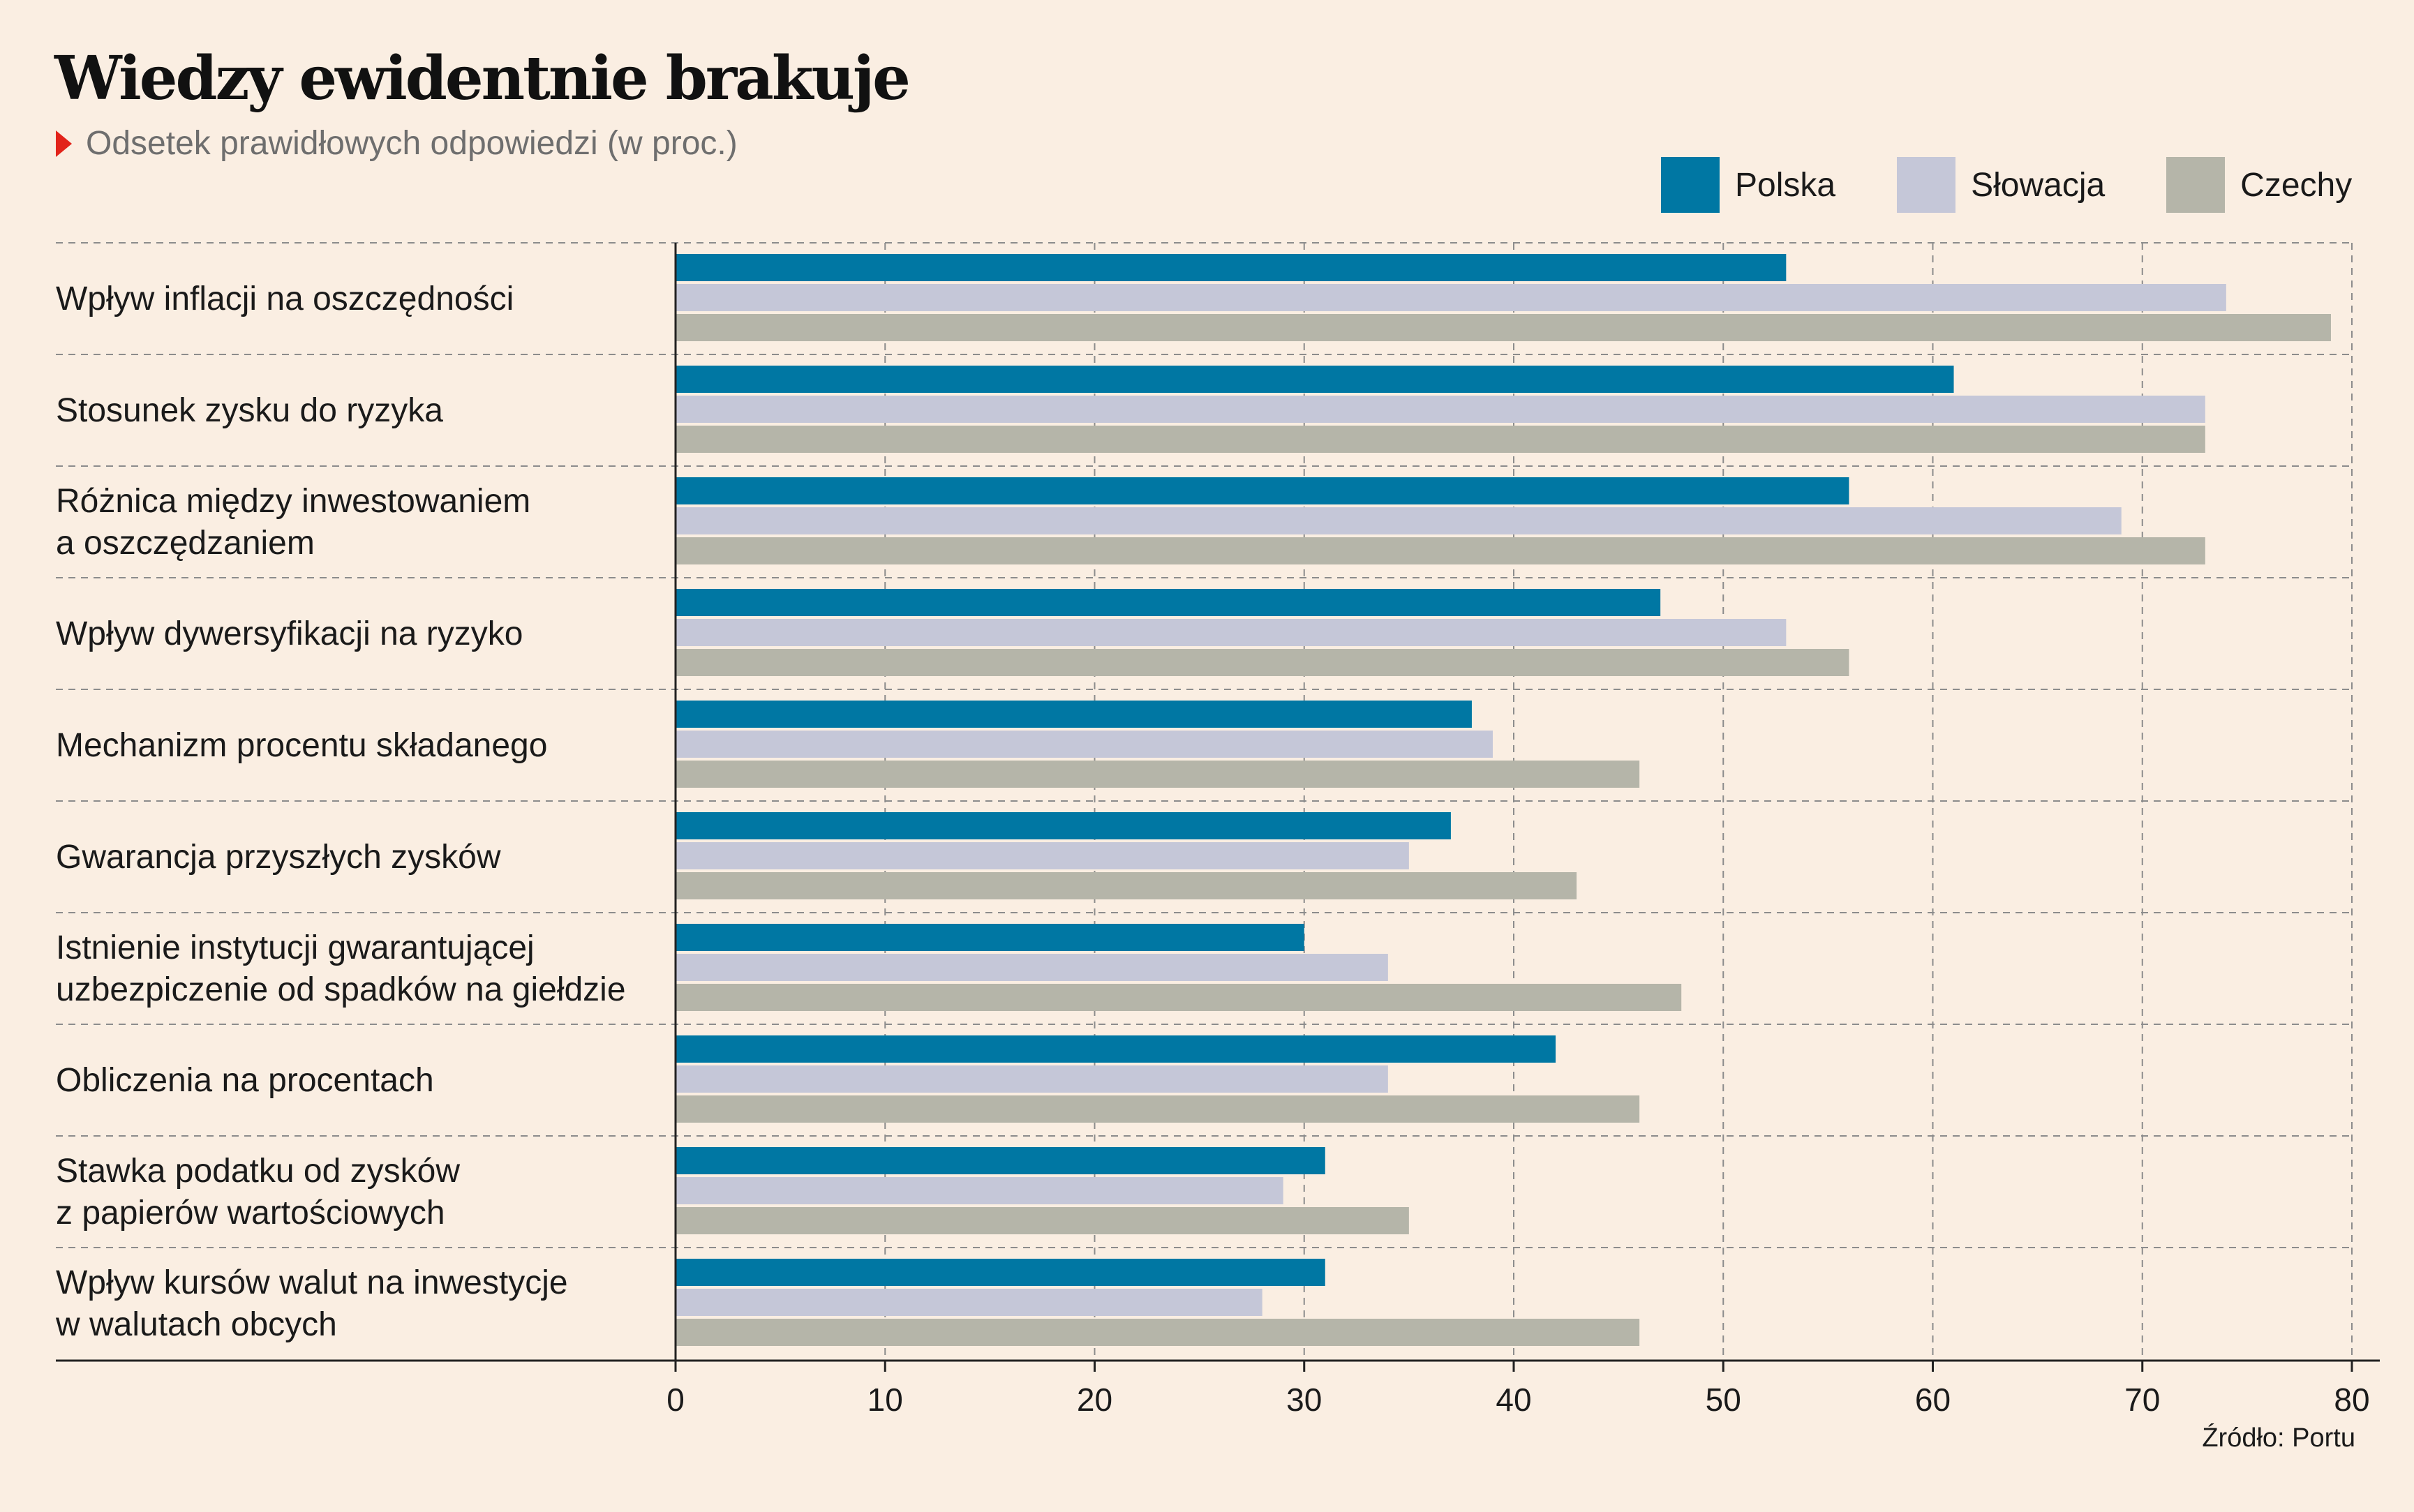 Image resolution: width=2414 pixels, height=1512 pixels. Describe the element at coordinates (1304, 1400) in the screenshot. I see `tick-label-30: 30` at that location.